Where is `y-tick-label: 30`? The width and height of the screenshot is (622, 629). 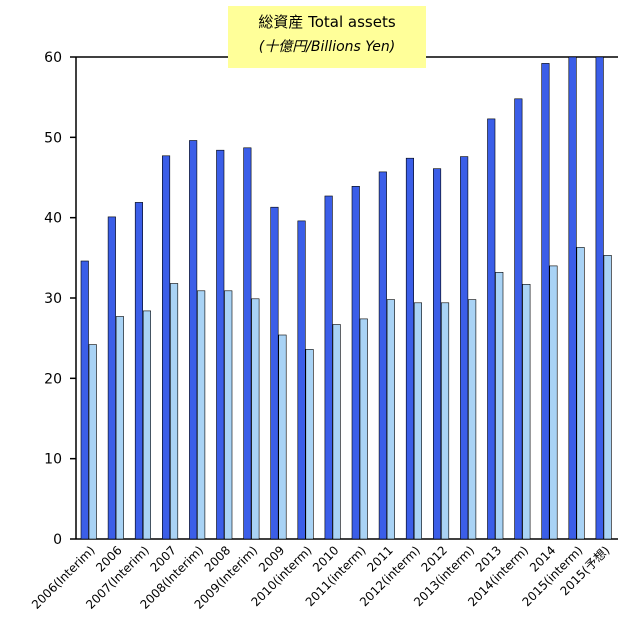 y-tick-label: 30 is located at coordinates (53, 299).